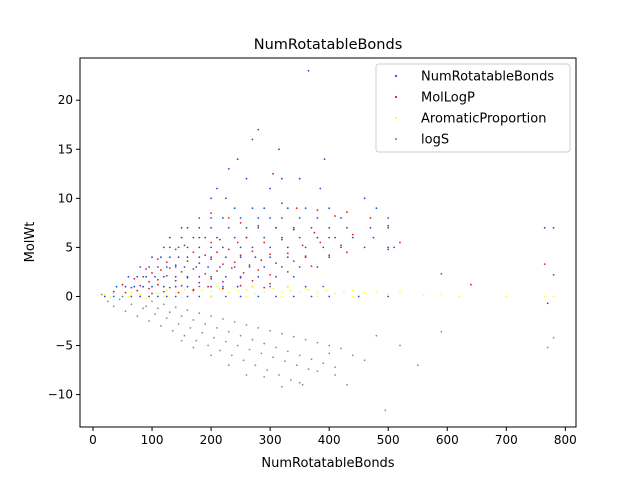 This screenshot has height=480, width=640. I want to click on x-tick-label-6: 600, so click(447, 440).